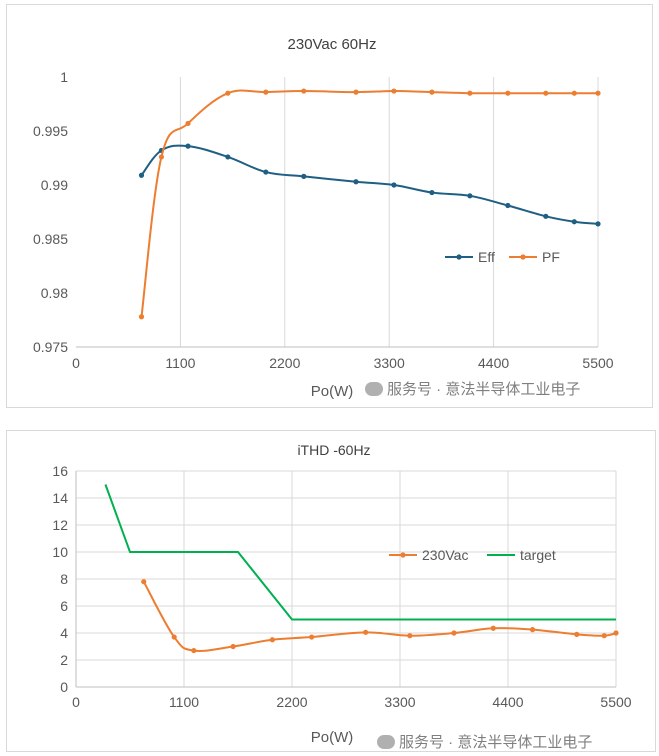 This screenshot has height=756, width=659. Describe the element at coordinates (60, 525) in the screenshot. I see `y-tick-label: 12` at that location.